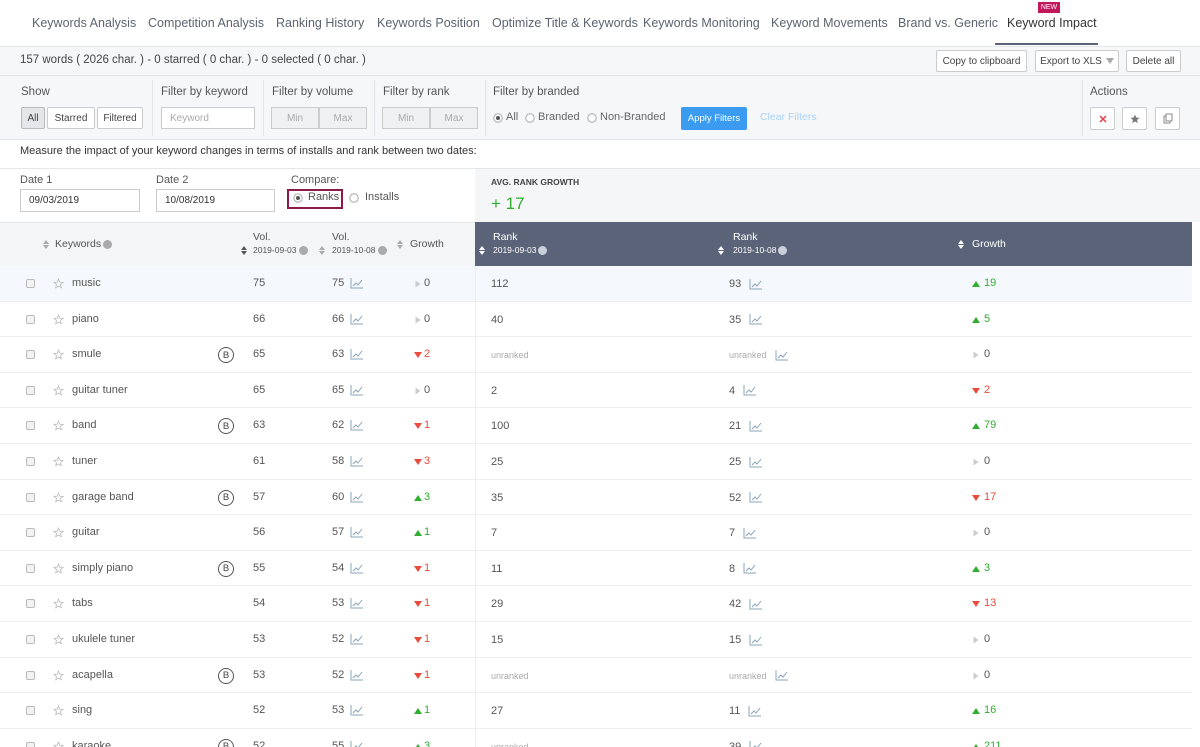 This screenshot has height=747, width=1200. I want to click on rank-value: 8, so click(732, 568).